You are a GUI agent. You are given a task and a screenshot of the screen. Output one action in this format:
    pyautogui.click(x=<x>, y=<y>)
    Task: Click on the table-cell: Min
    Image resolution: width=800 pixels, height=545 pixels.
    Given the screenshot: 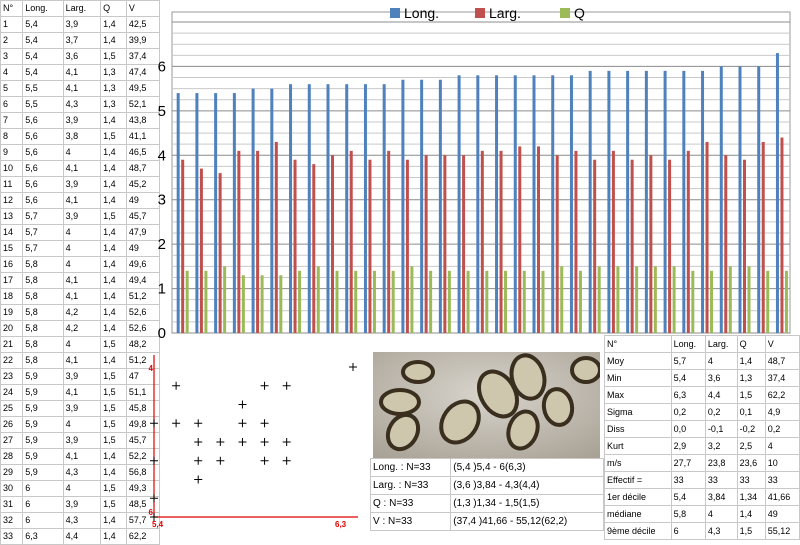 What is the action you would take?
    pyautogui.click(x=638, y=378)
    